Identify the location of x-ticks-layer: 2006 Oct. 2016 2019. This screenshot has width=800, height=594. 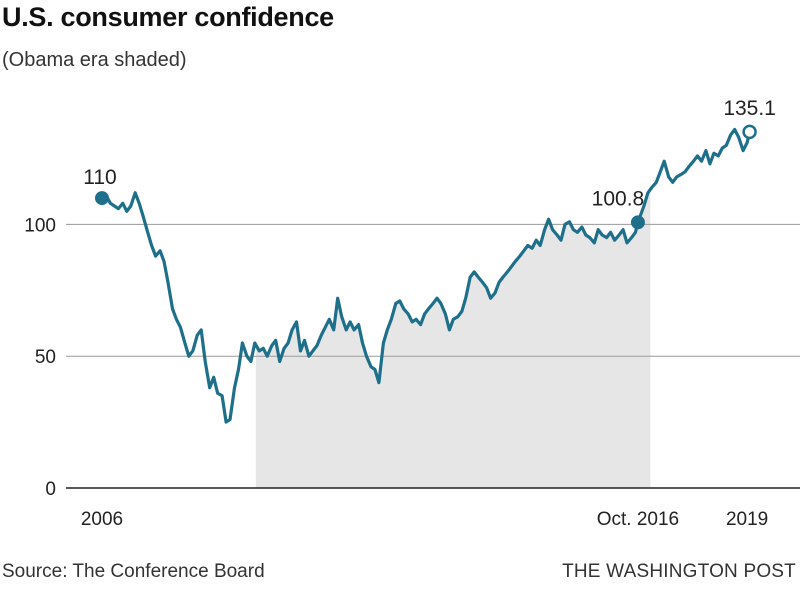
(424, 519).